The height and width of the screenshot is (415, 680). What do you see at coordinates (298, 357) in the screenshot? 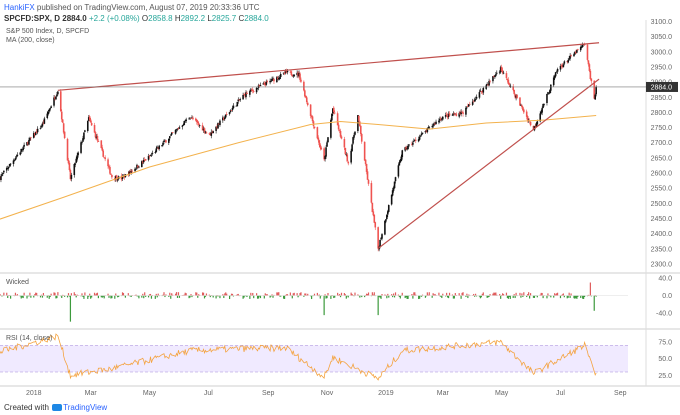
I see `rsi-line` at bounding box center [298, 357].